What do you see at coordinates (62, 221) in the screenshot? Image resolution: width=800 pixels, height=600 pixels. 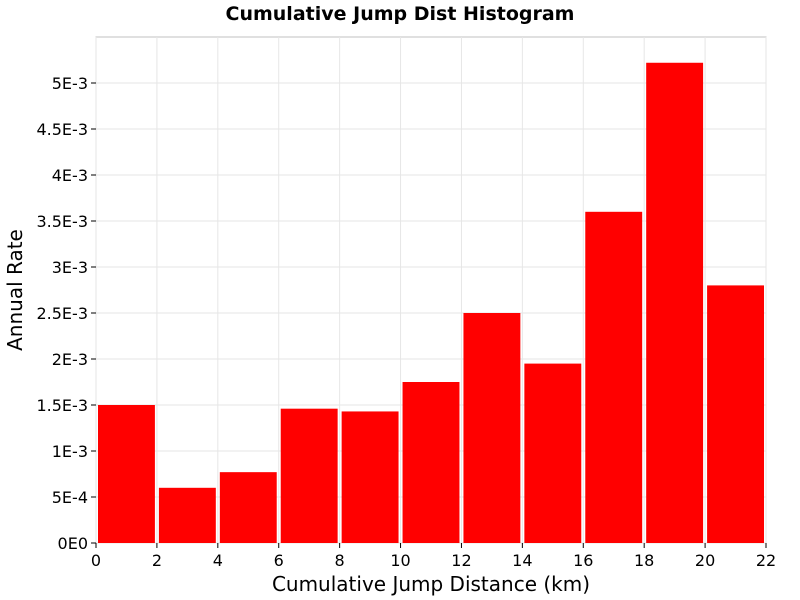 I see `y-tick-label: 3.5E-3` at bounding box center [62, 221].